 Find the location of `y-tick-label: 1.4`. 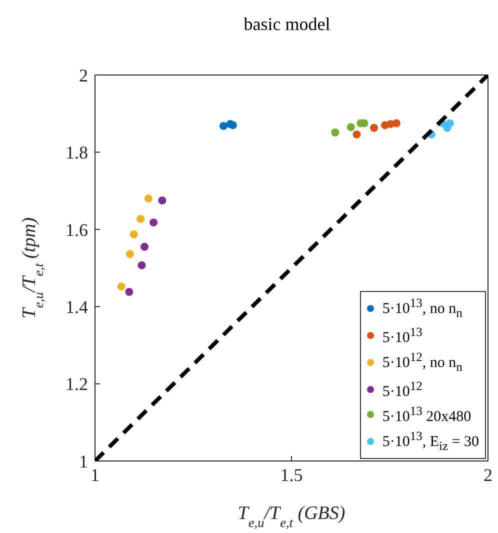

y-tick-label: 1.4 is located at coordinates (77, 306).